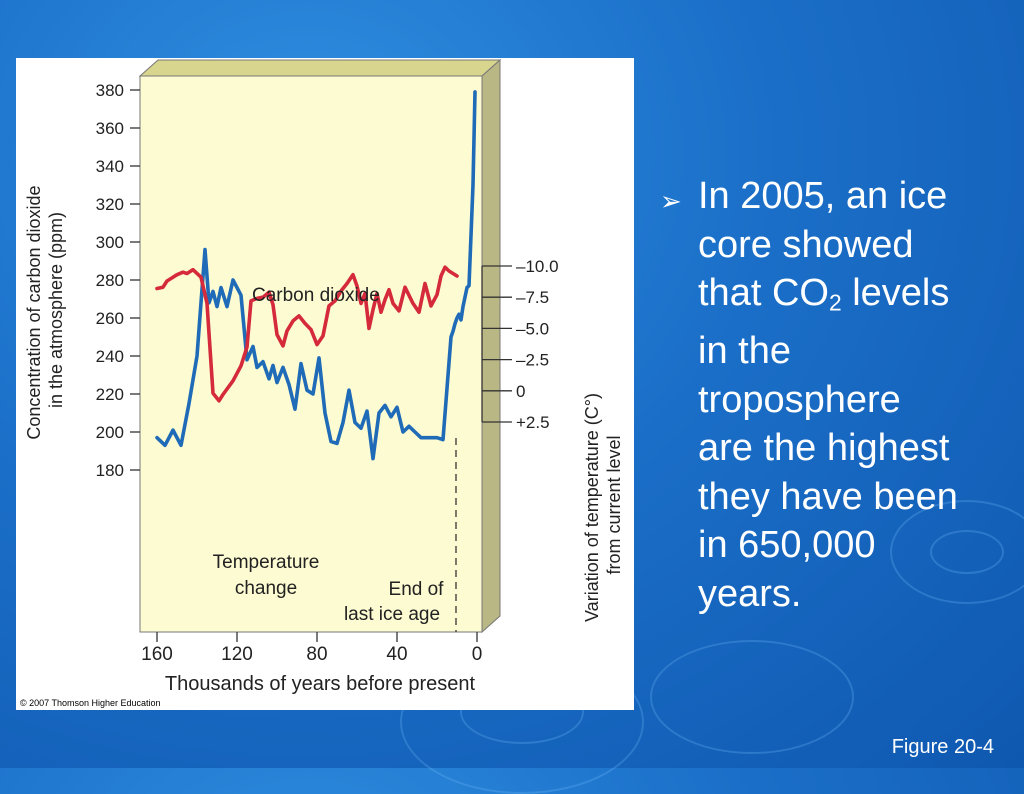 This screenshot has width=1024, height=794. Describe the element at coordinates (835, 302) in the screenshot. I see `bullet-subscript: 2` at that location.